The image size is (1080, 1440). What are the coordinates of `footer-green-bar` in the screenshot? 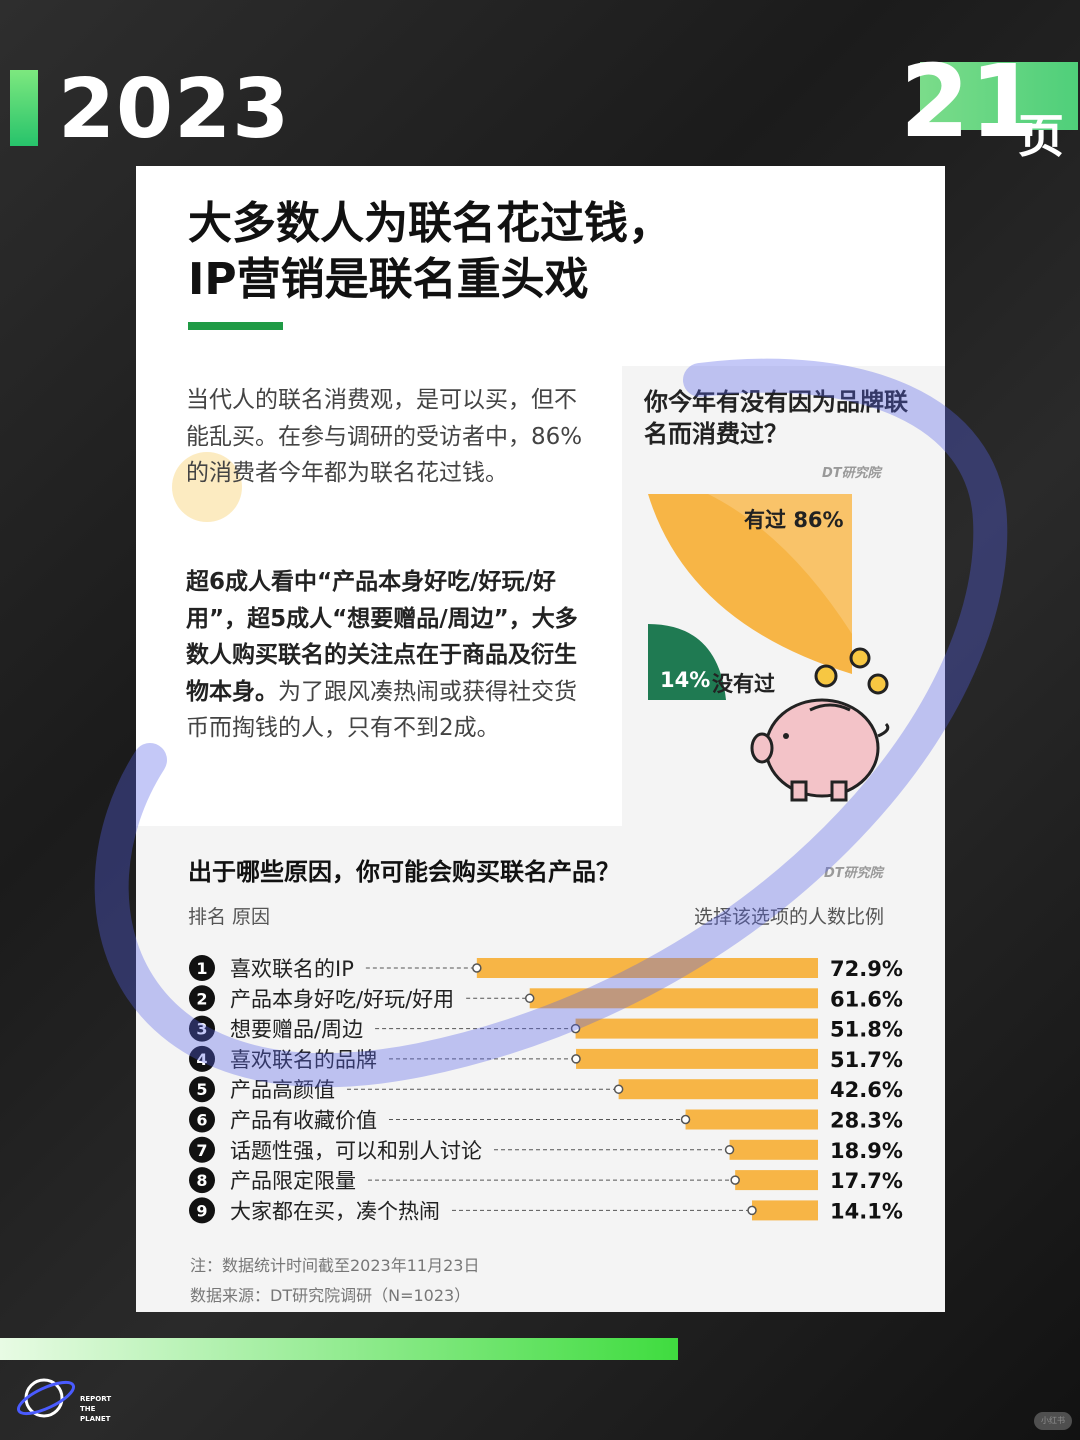 It's located at (339, 1349).